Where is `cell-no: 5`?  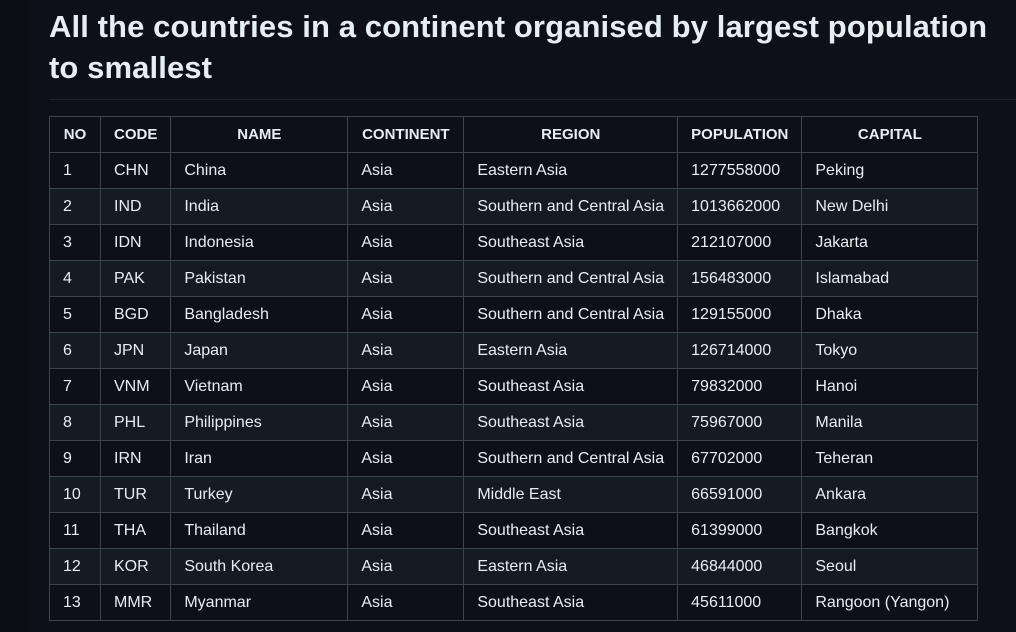 cell-no: 5 is located at coordinates (75, 314).